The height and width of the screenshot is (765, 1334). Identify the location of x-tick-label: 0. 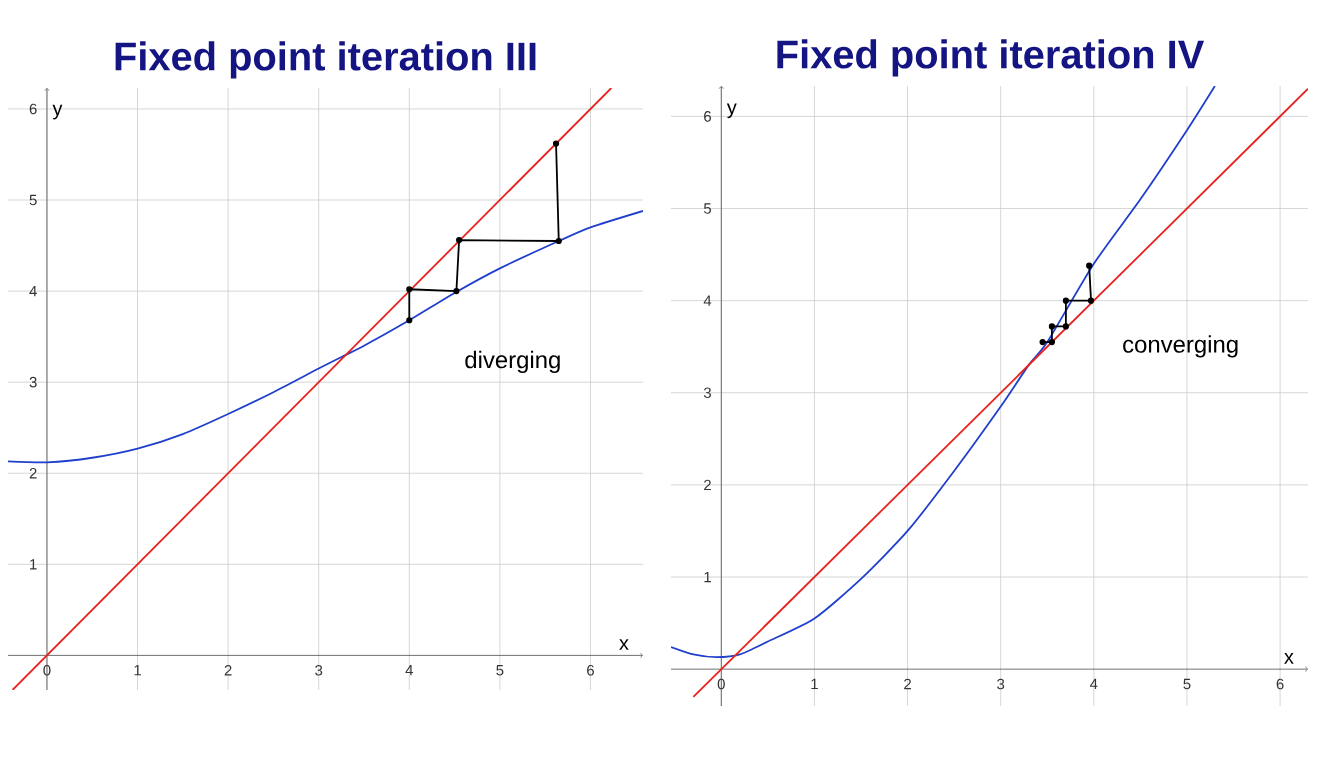
(47, 670).